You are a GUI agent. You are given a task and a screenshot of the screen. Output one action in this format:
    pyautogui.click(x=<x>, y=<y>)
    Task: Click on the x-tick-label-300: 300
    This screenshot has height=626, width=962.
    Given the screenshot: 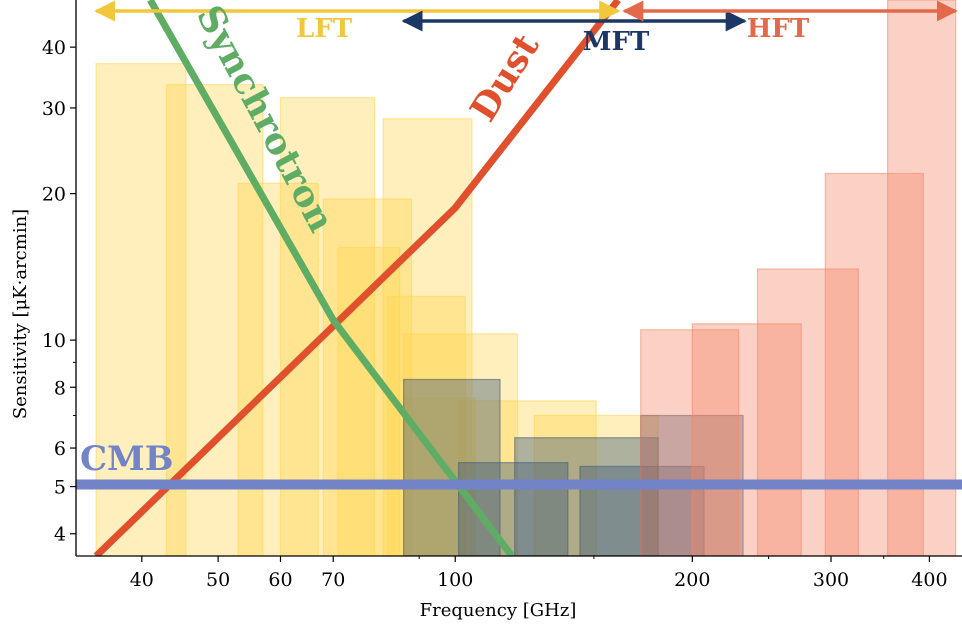 What is the action you would take?
    pyautogui.click(x=831, y=580)
    